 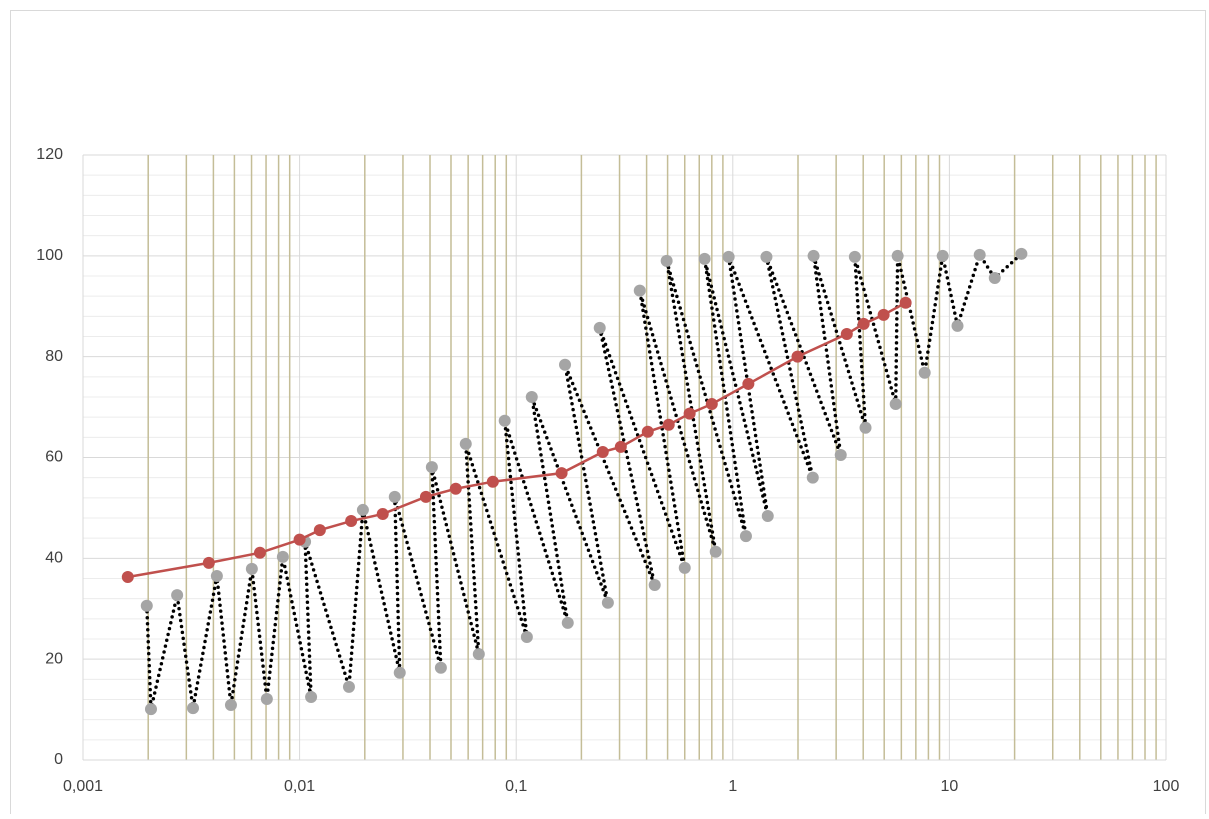 What do you see at coordinates (49, 154) in the screenshot?
I see `y-tick-label: 120` at bounding box center [49, 154].